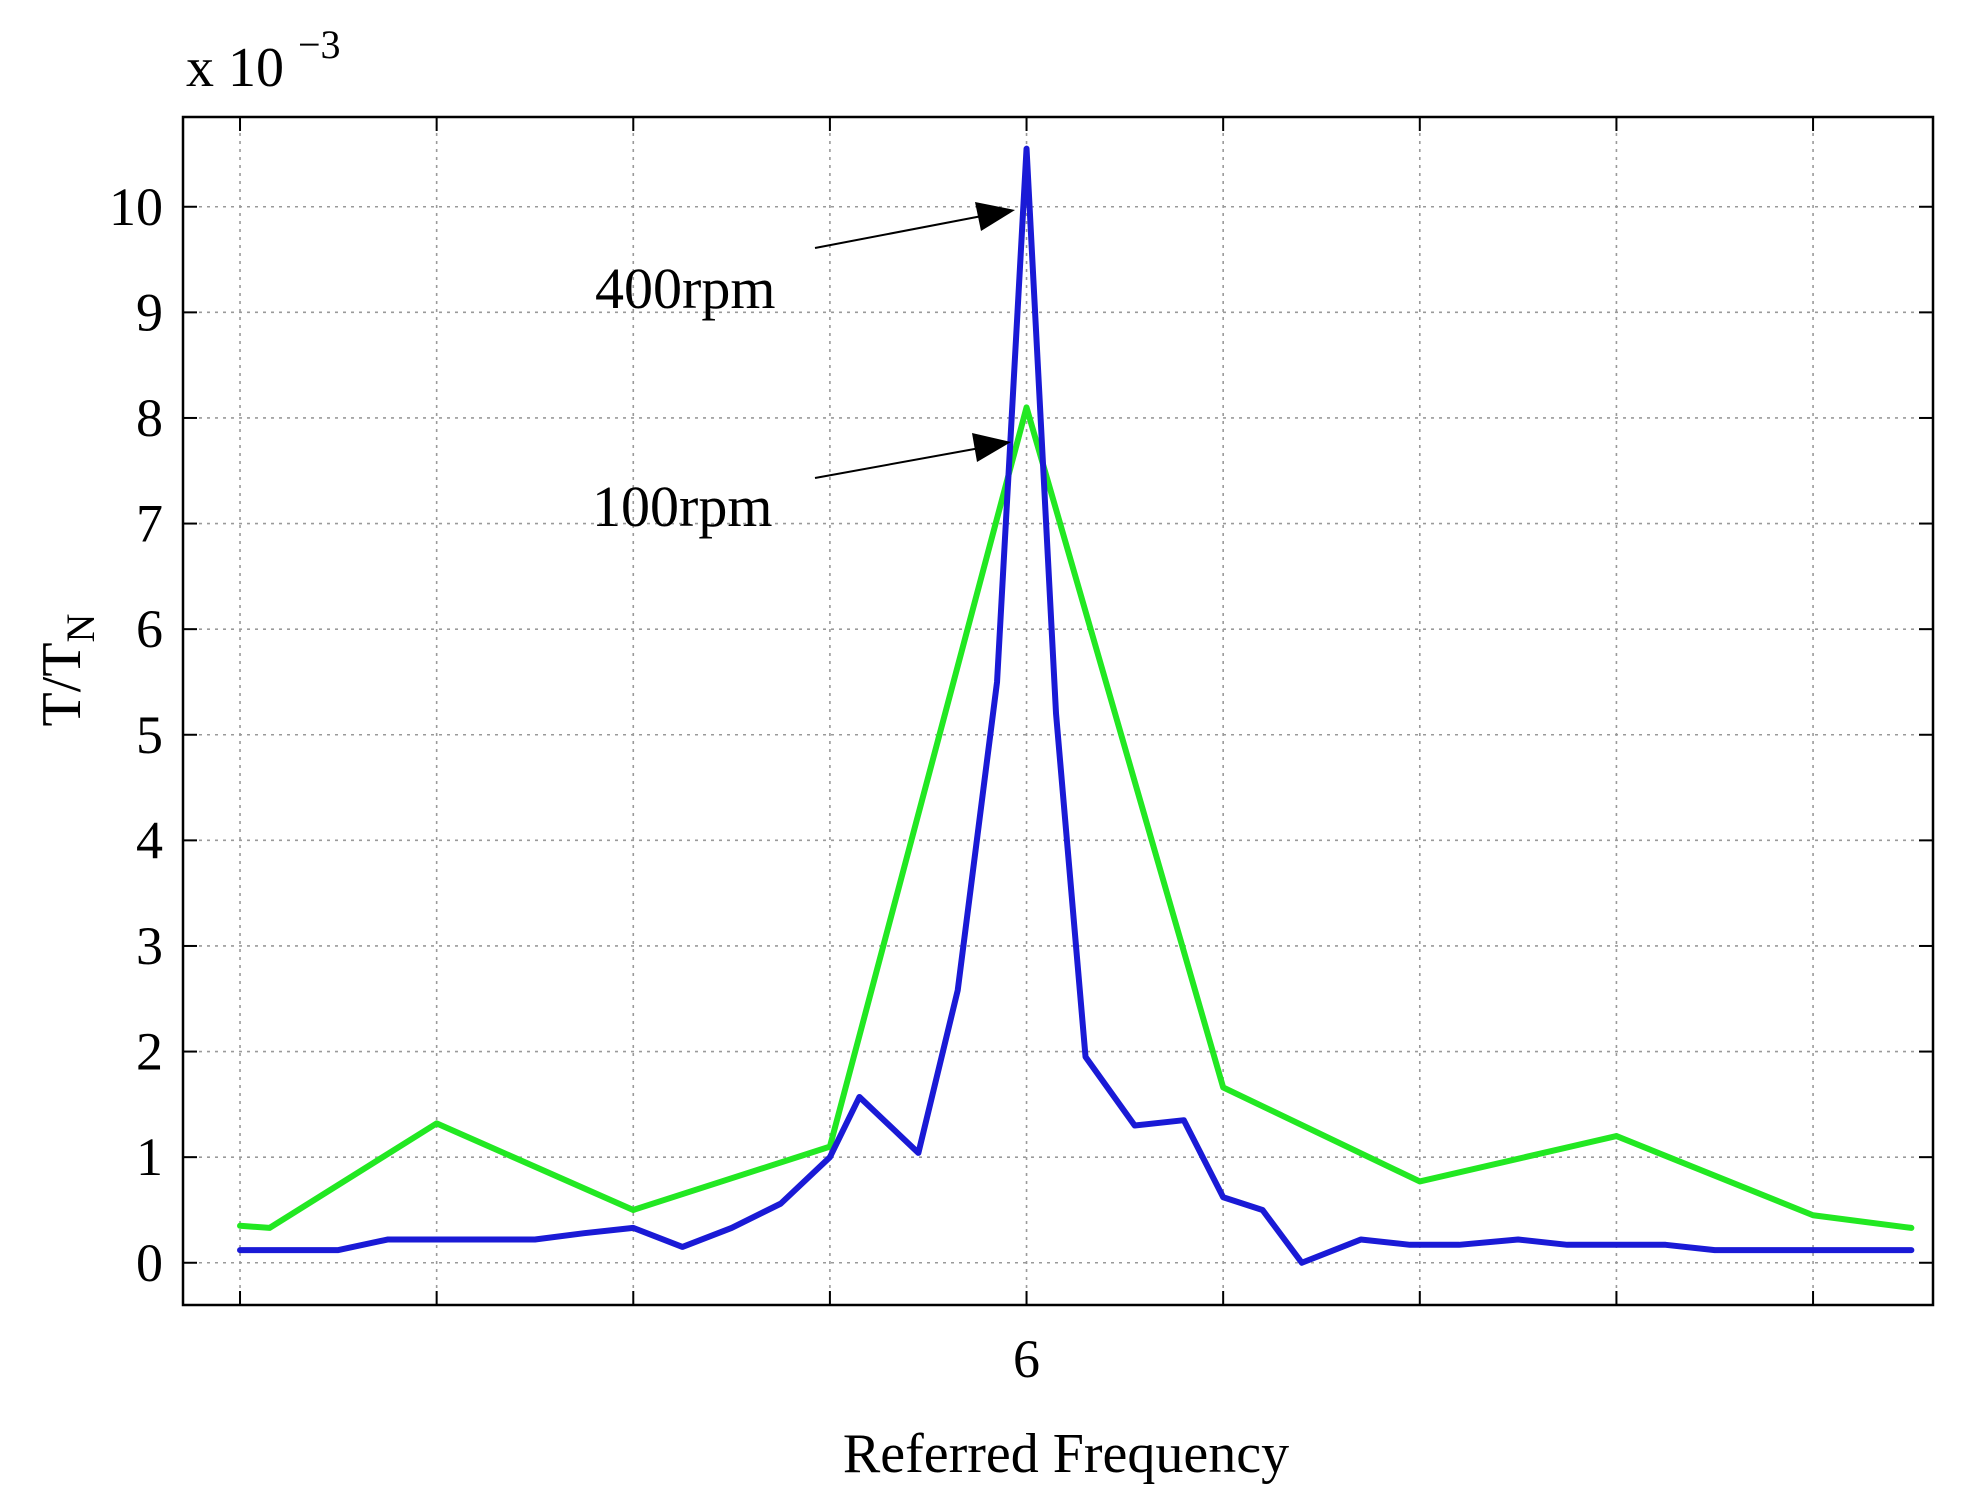 This screenshot has width=1964, height=1505. I want to click on y-tick-label: 4, so click(149, 840).